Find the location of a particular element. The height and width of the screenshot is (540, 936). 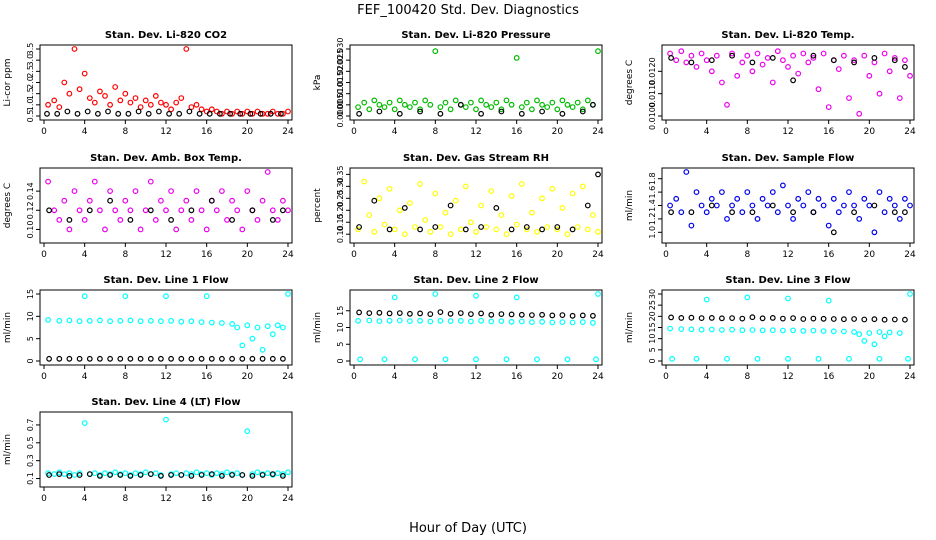

y-tick-label: 1.2 is located at coordinates (652, 219).